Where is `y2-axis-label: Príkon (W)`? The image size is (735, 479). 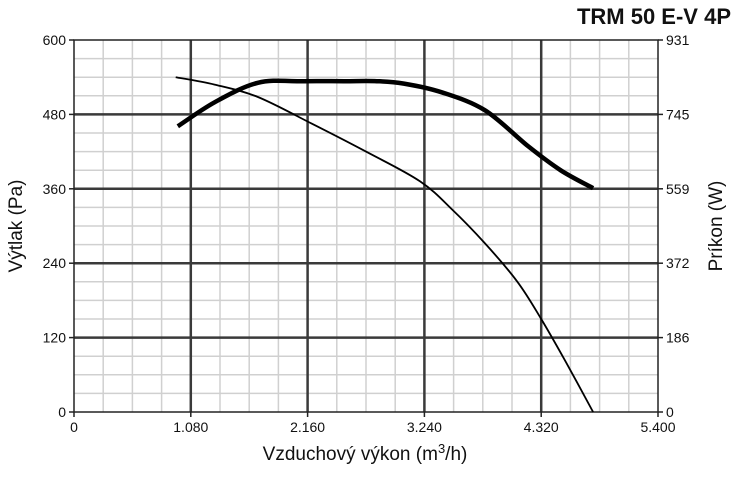 y2-axis-label: Príkon (W) is located at coordinates (716, 226).